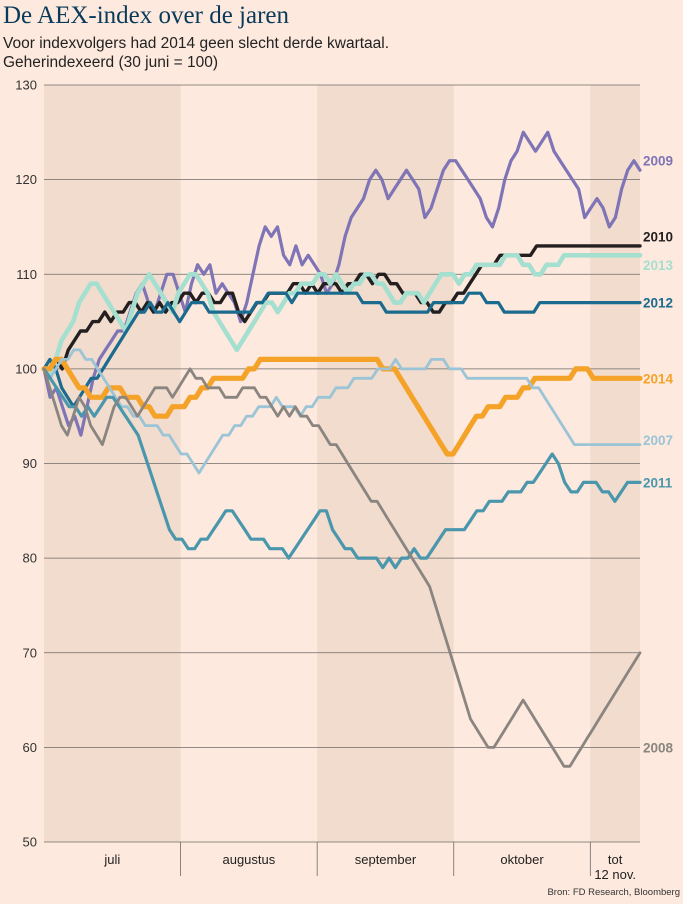  What do you see at coordinates (30, 463) in the screenshot?
I see `y-tick-label-90: 90` at bounding box center [30, 463].